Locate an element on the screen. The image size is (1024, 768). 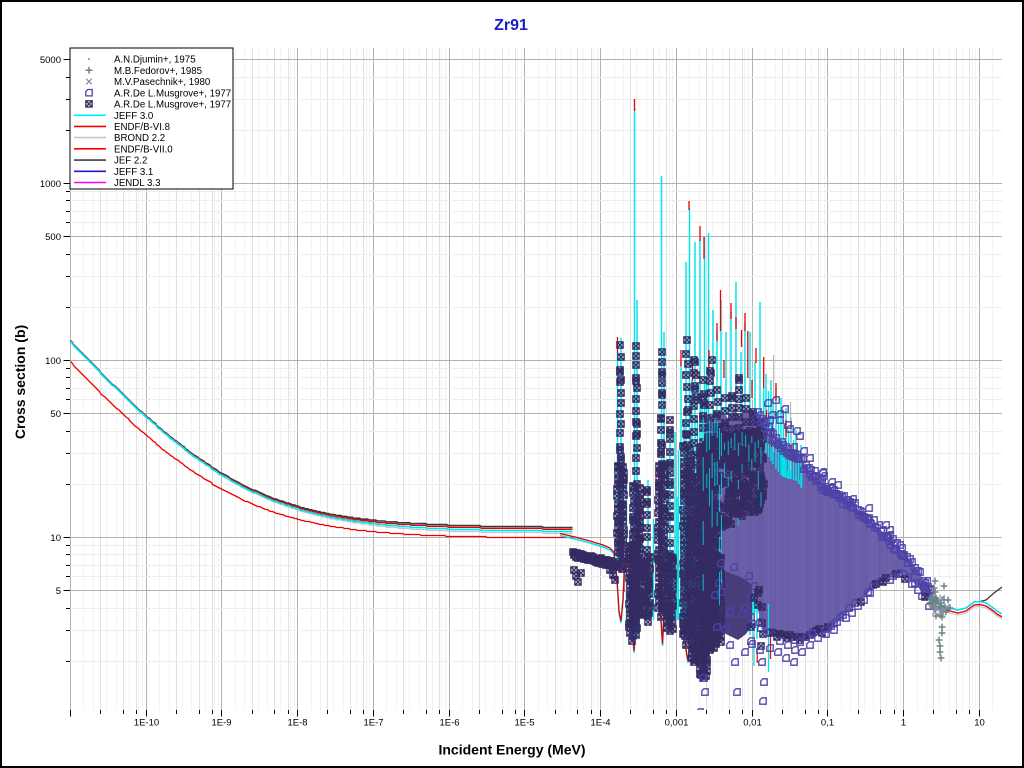
svg-text: 1E-10 is located at coordinates (146, 723).